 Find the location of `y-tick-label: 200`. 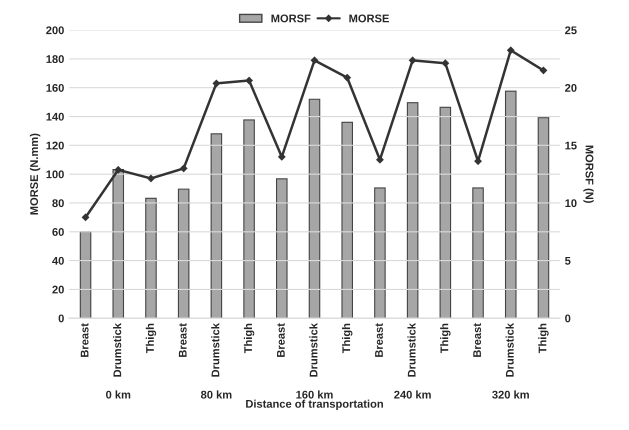

y-tick-label: 200 is located at coordinates (55, 30).